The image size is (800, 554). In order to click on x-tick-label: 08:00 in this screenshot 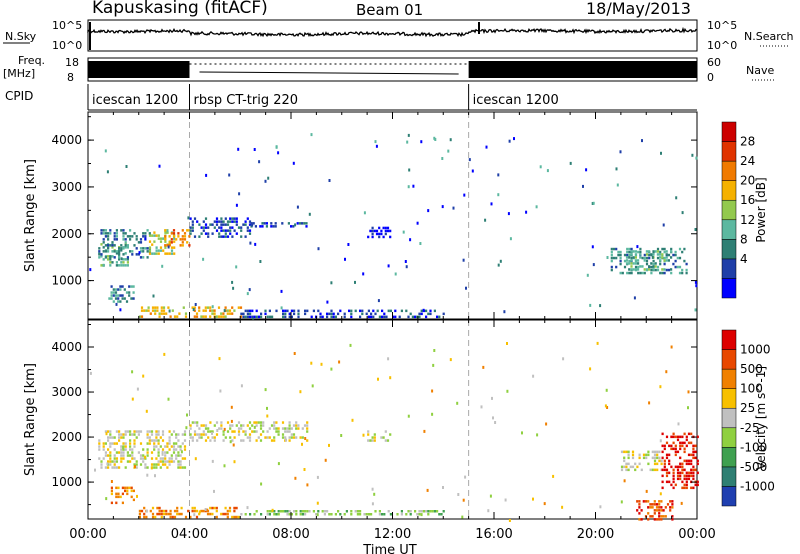, I will do `click(290, 534)`.